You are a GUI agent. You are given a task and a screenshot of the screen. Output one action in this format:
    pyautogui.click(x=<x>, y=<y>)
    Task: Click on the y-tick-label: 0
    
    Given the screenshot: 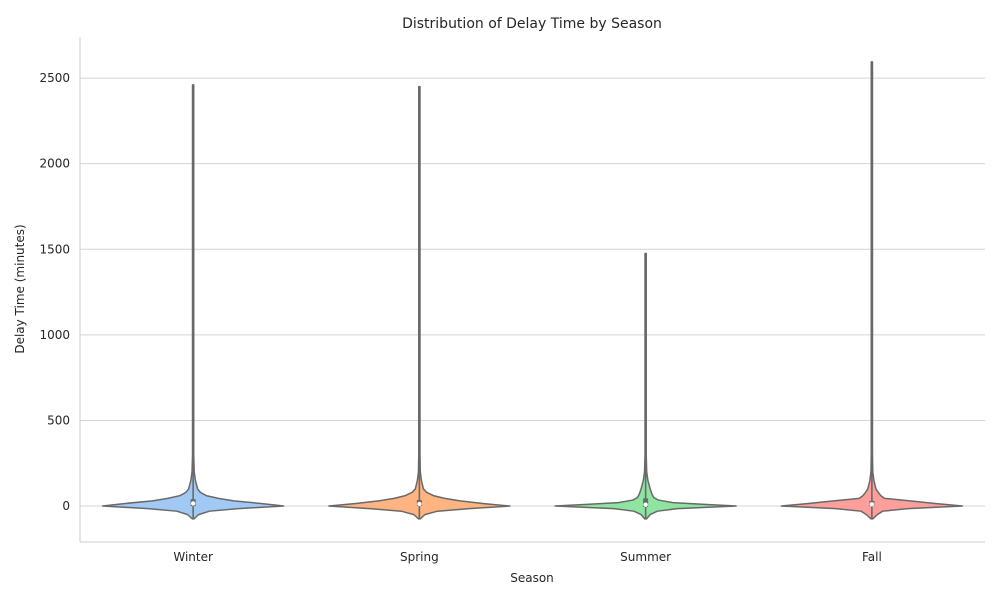 What is the action you would take?
    pyautogui.click(x=66, y=506)
    